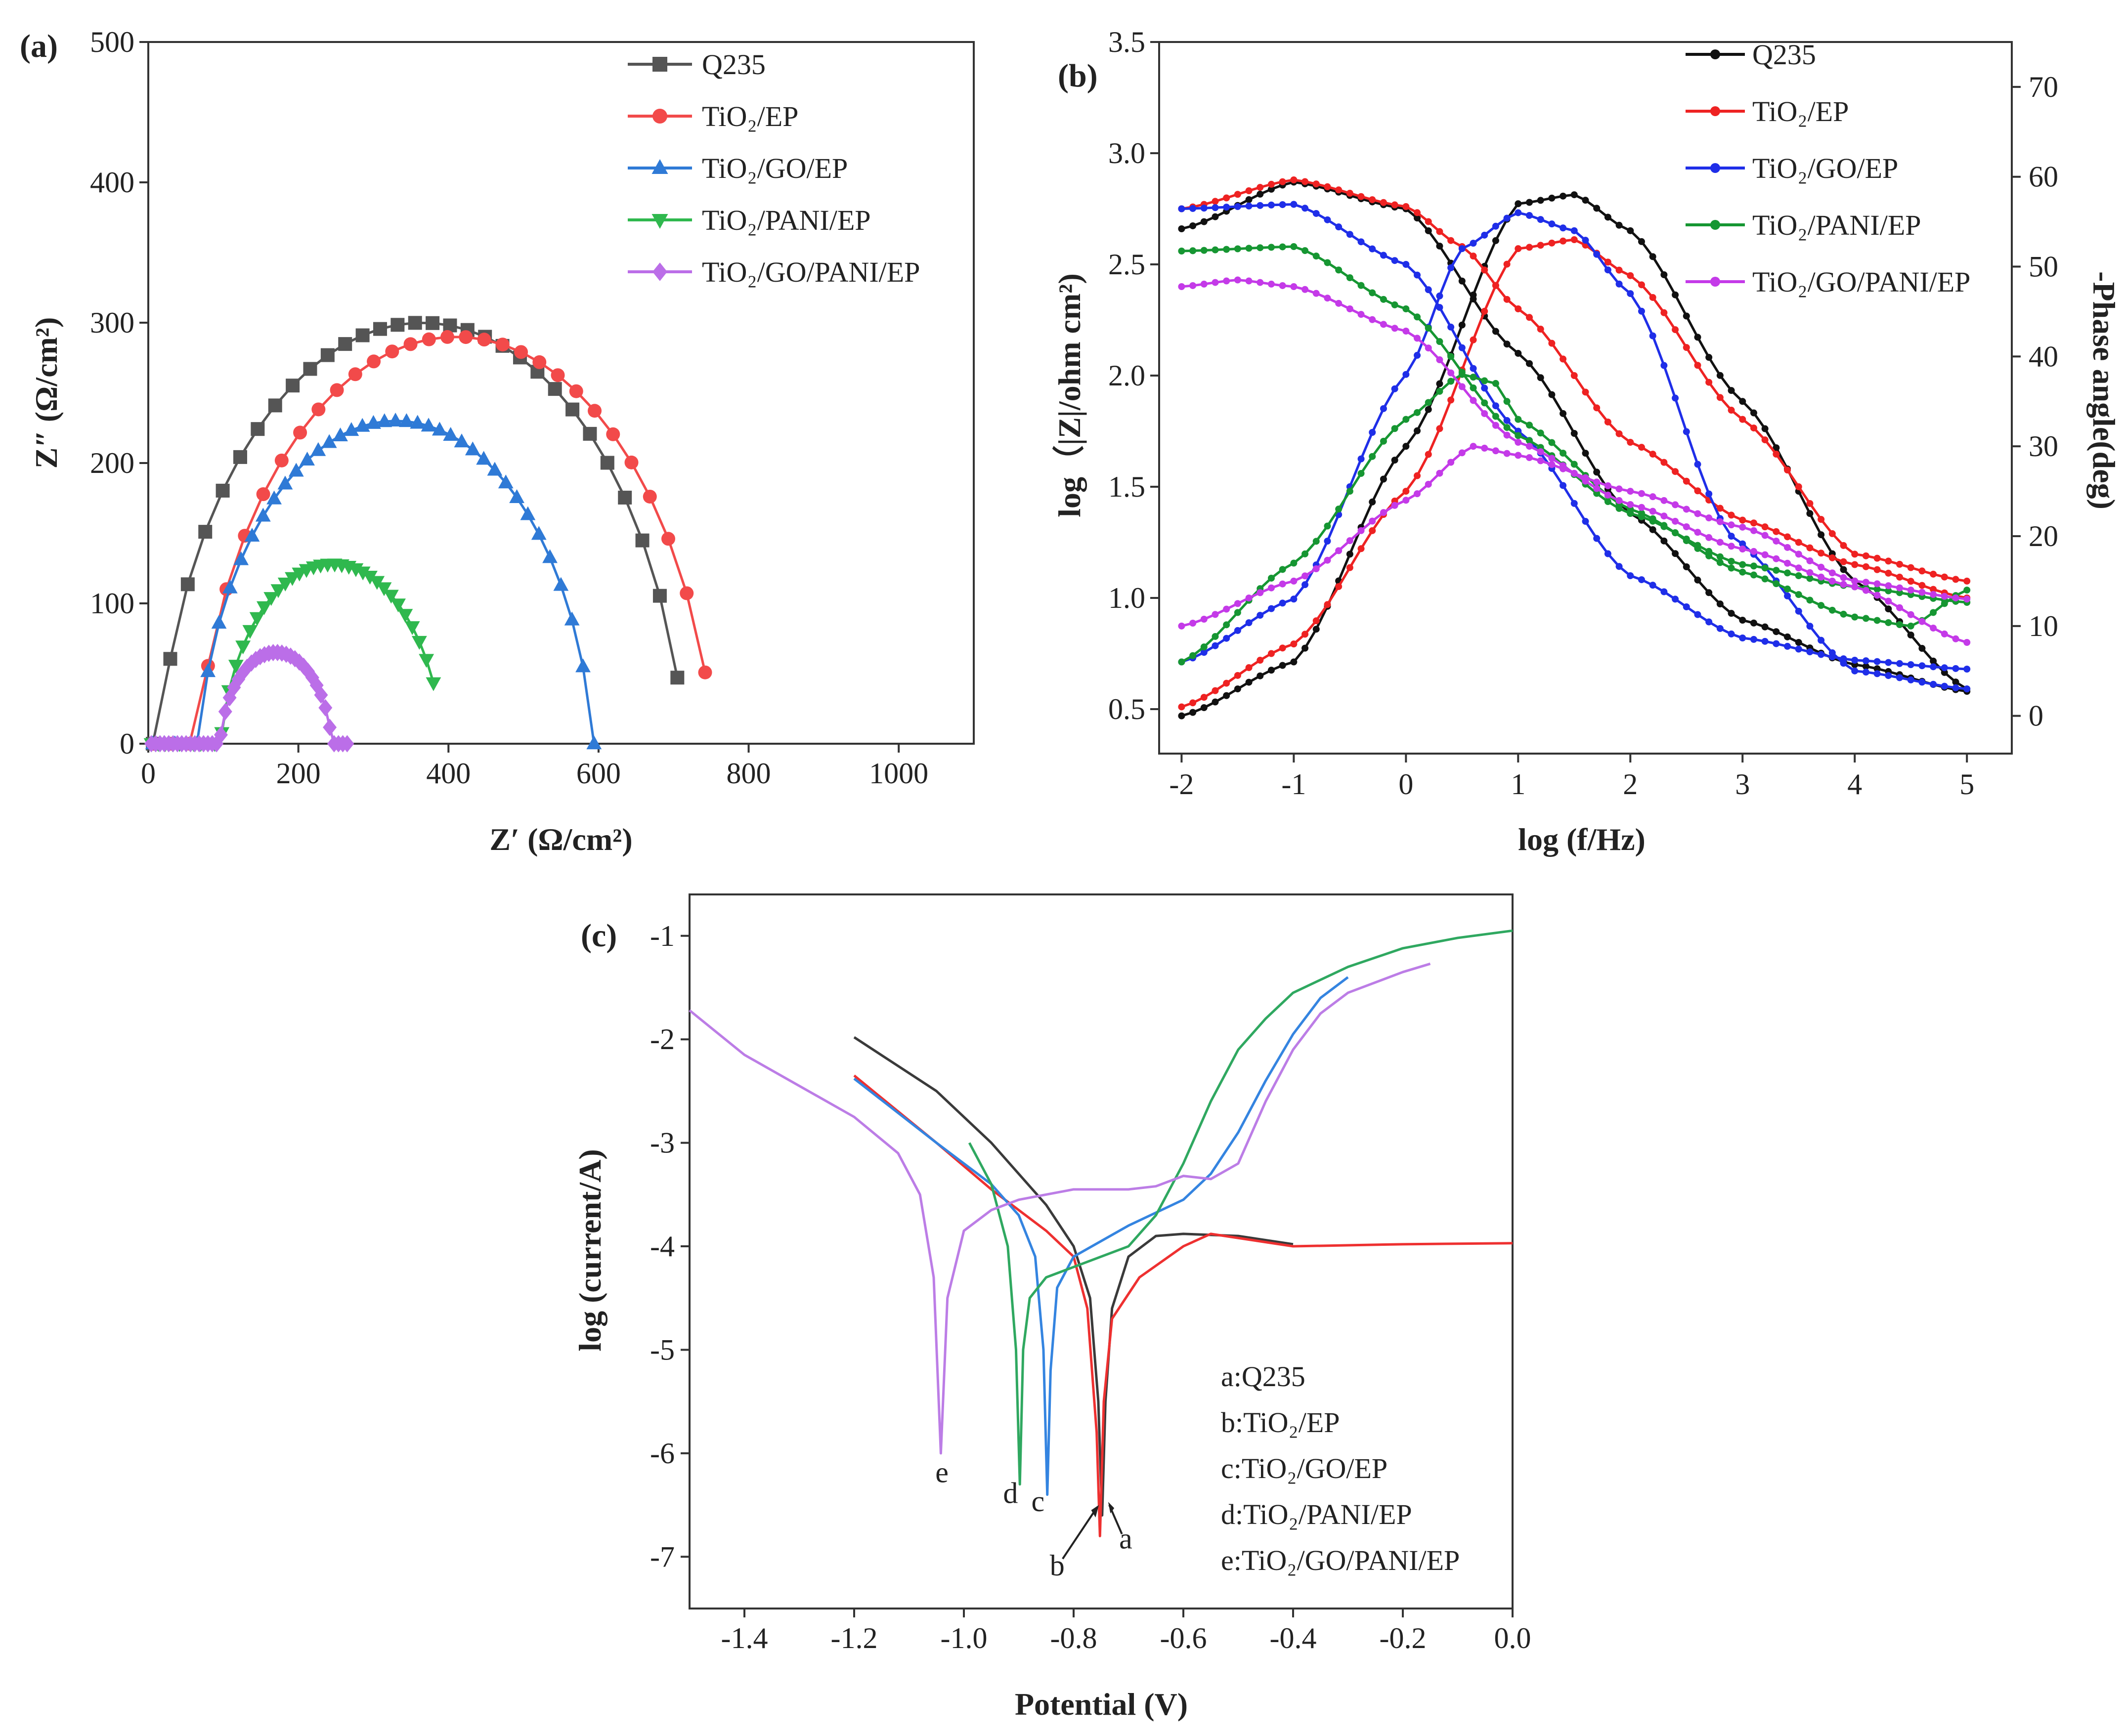  What do you see at coordinates (1512, 1638) in the screenshot?
I see `c-x-tick-label: 0.0` at bounding box center [1512, 1638].